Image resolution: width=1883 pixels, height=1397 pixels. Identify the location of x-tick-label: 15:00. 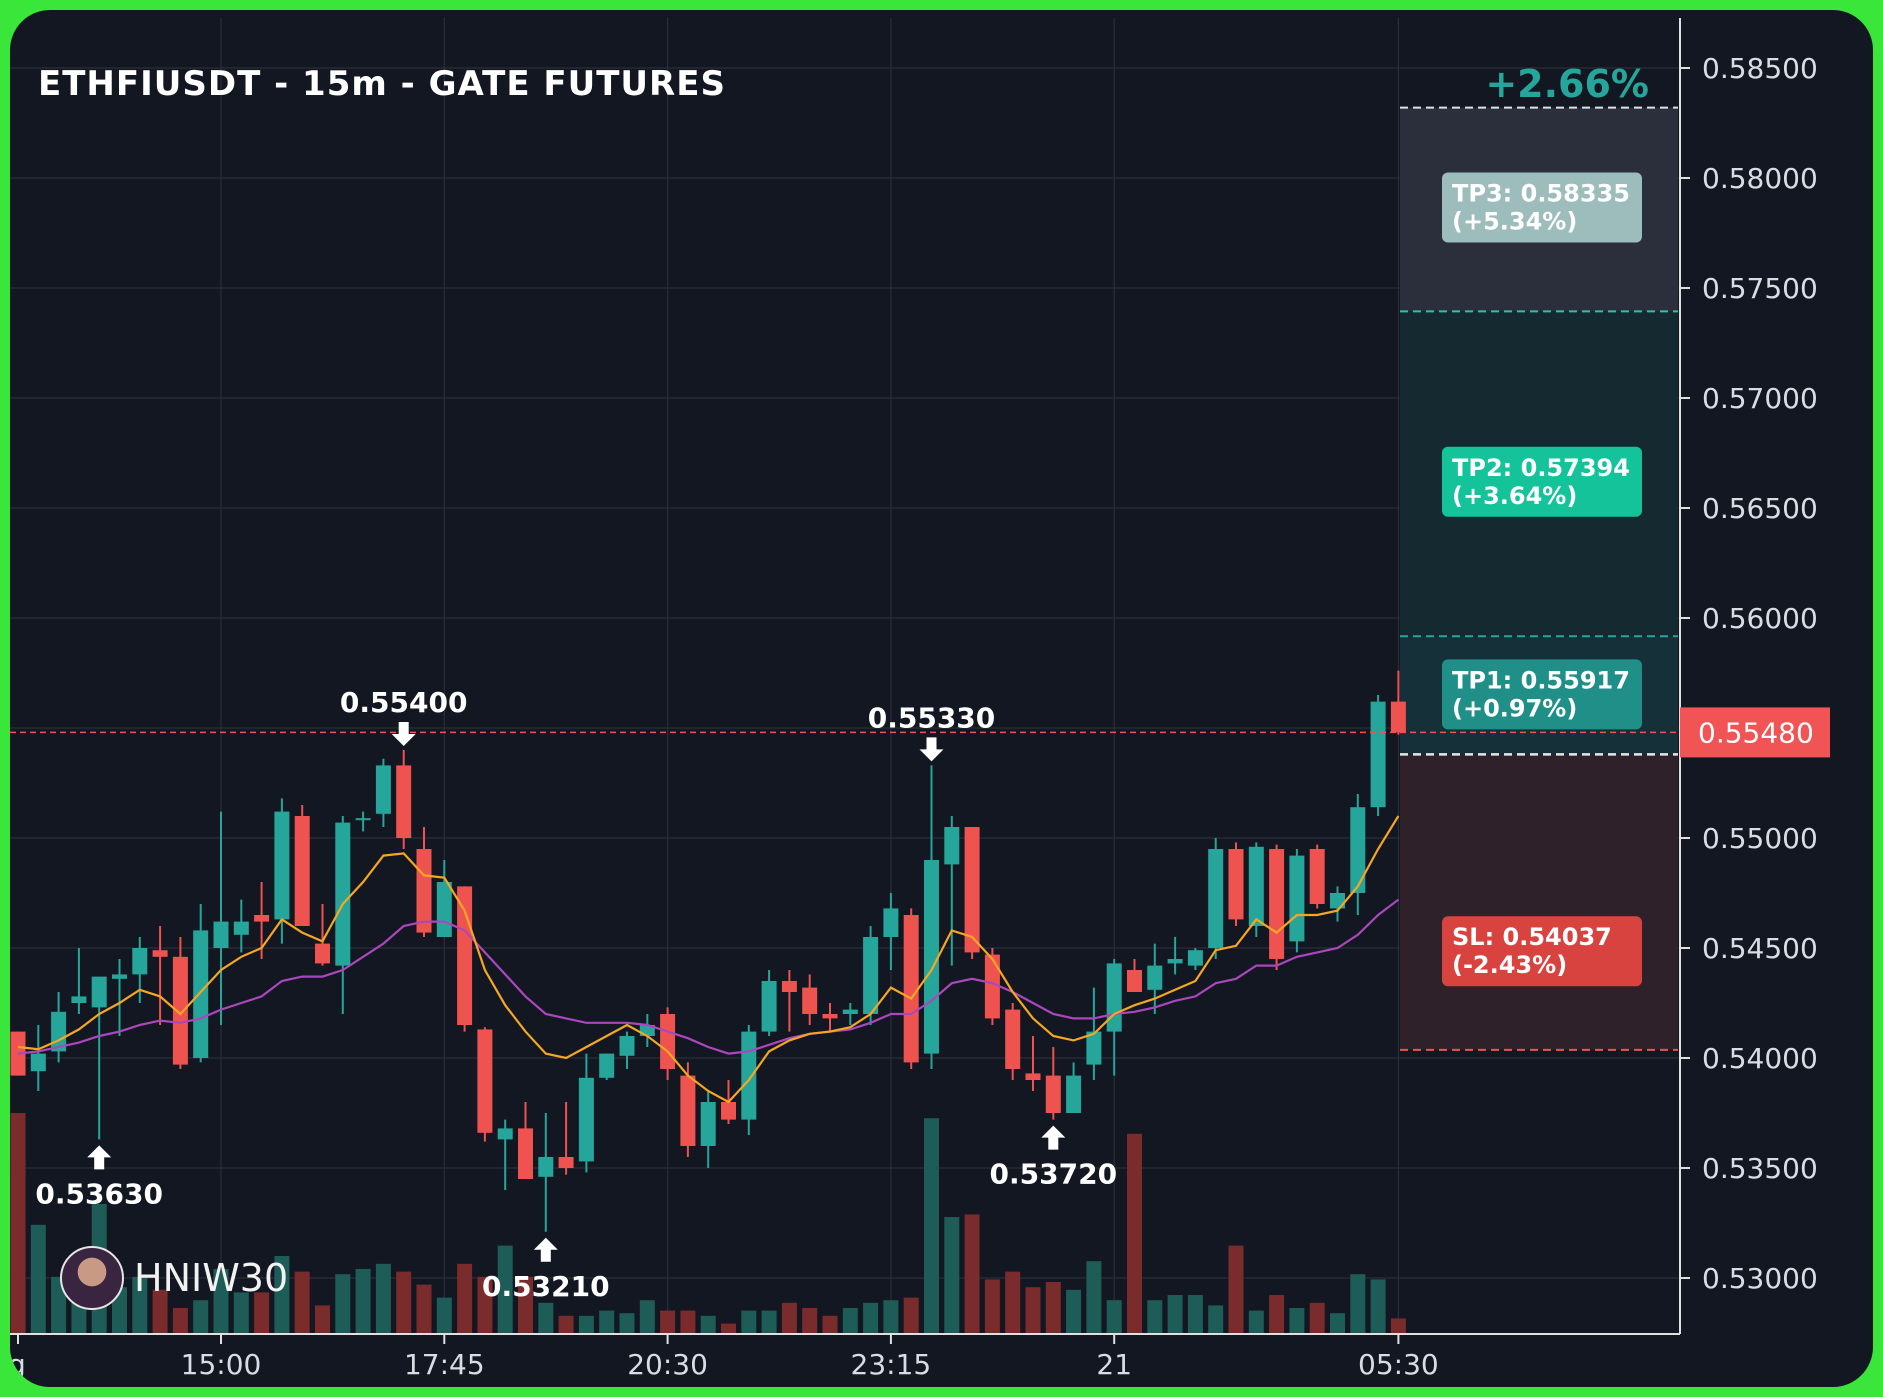
(221, 1364).